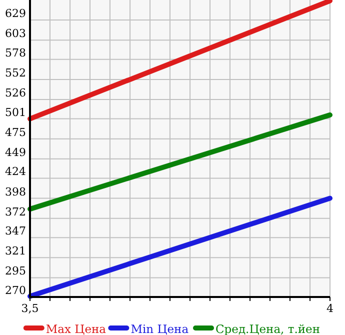  What do you see at coordinates (15, 171) in the screenshot?
I see `y-tick-label: 424` at bounding box center [15, 171].